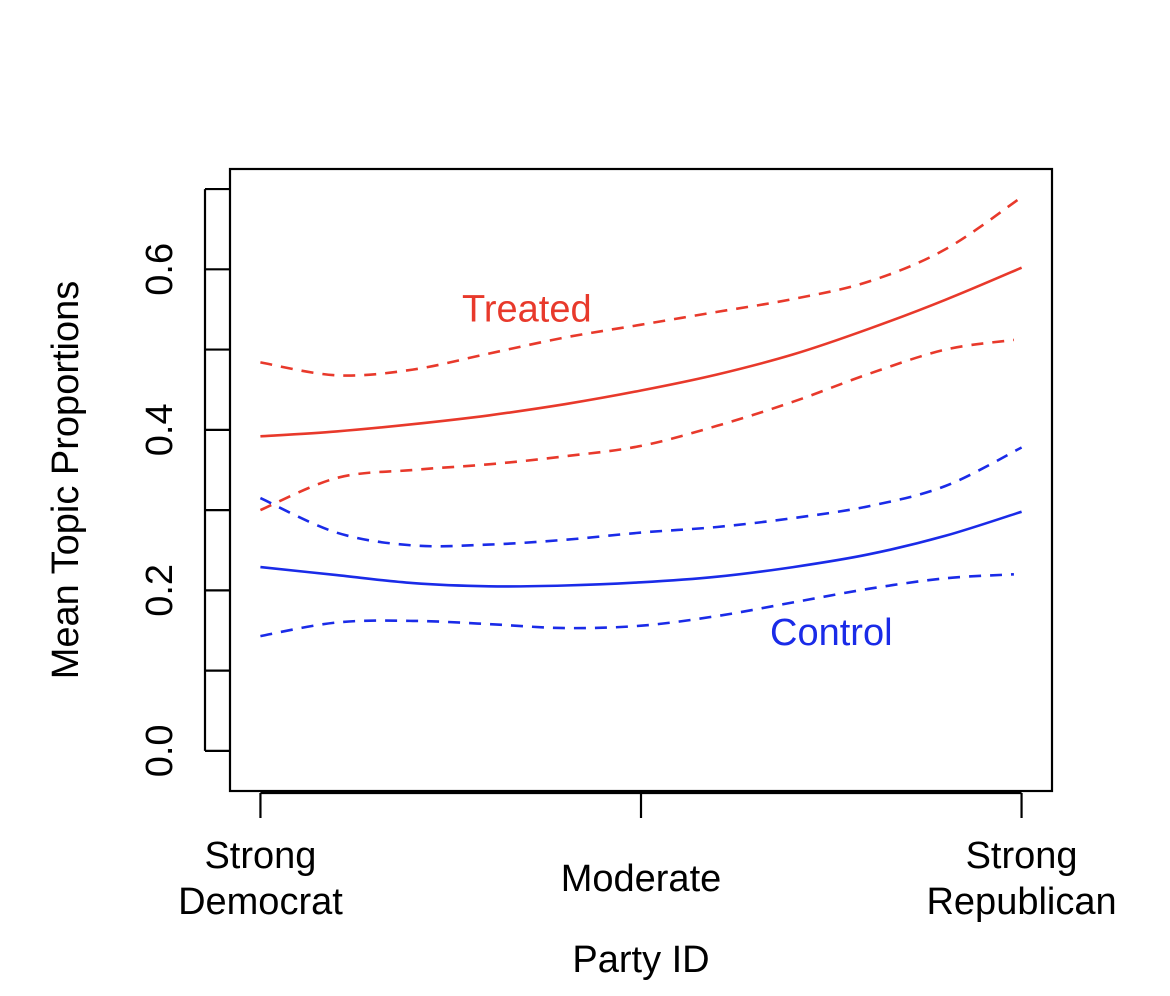 This screenshot has height=996, width=1170. Describe the element at coordinates (160, 429) in the screenshot. I see `y-tick-label: 0.4` at that location.